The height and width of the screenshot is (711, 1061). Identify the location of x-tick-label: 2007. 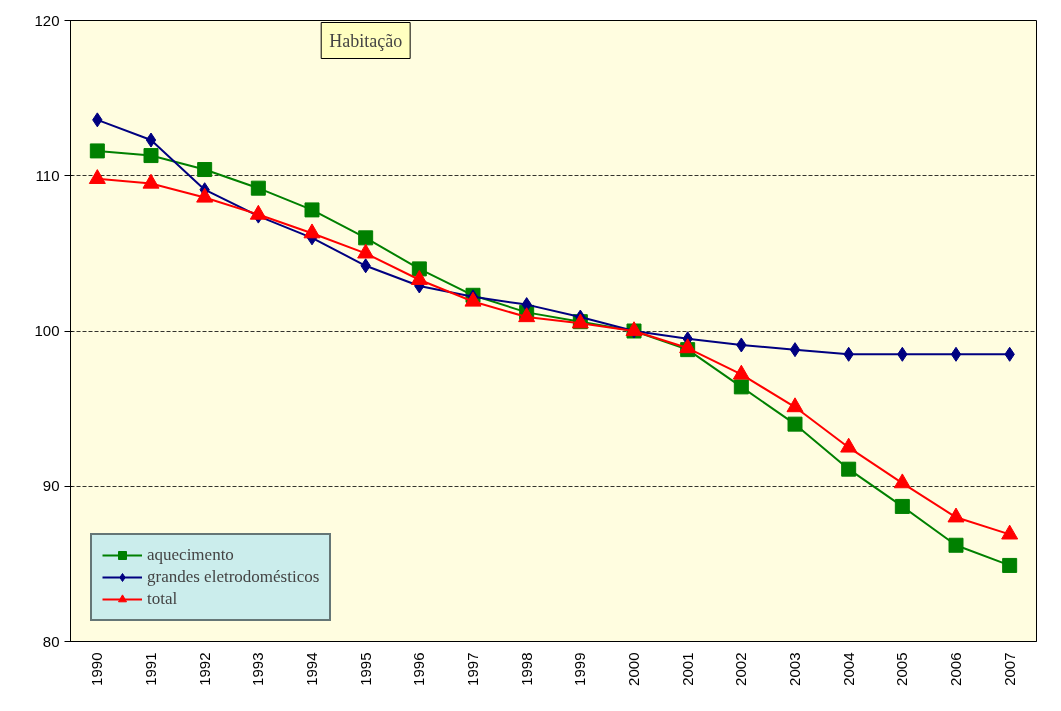
(1009, 669).